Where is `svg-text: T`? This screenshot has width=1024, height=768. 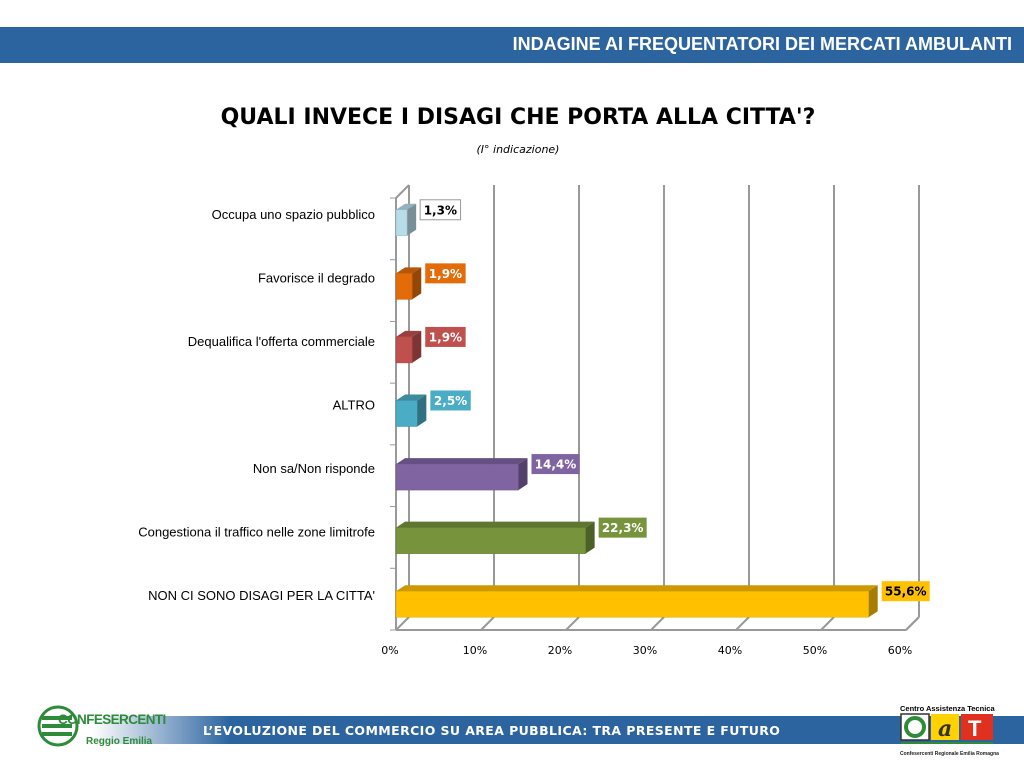 svg-text: T is located at coordinates (975, 728).